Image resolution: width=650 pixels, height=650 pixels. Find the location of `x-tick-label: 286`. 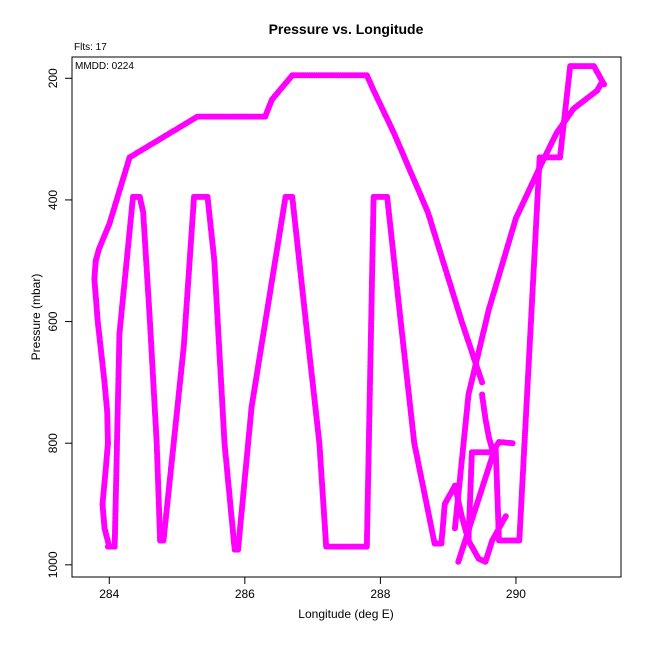

x-tick-label: 286 is located at coordinates (245, 594).